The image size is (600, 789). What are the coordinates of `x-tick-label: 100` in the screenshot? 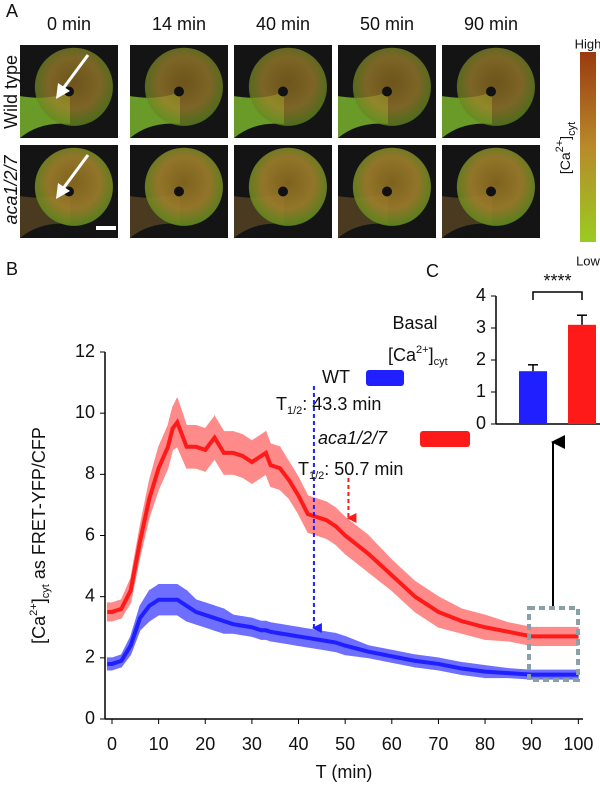 It's located at (578, 744).